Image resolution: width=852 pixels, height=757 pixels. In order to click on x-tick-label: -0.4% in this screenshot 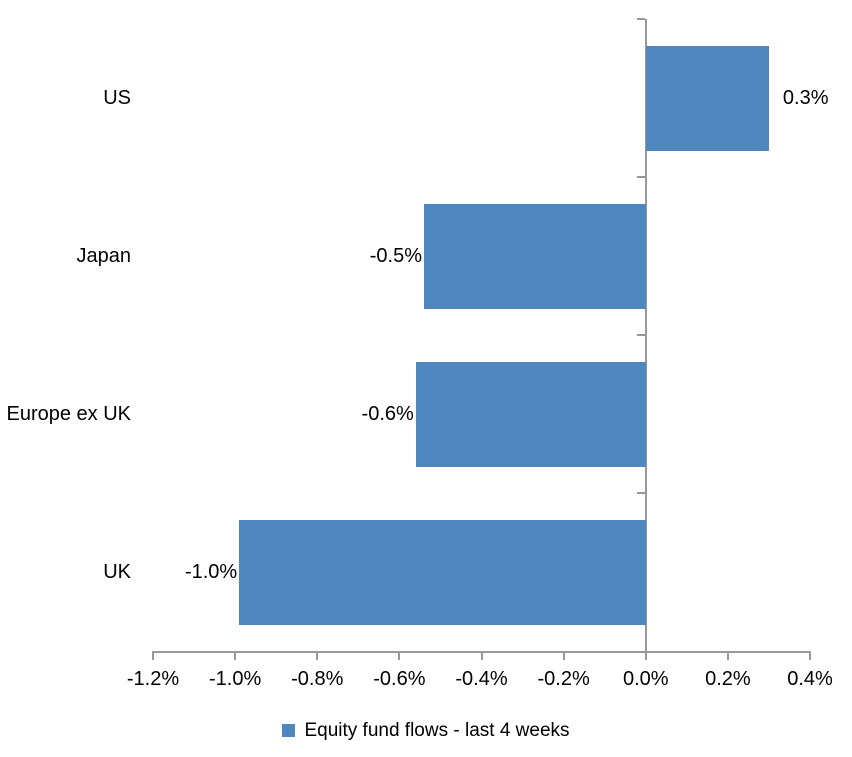, I will do `click(481, 679)`.